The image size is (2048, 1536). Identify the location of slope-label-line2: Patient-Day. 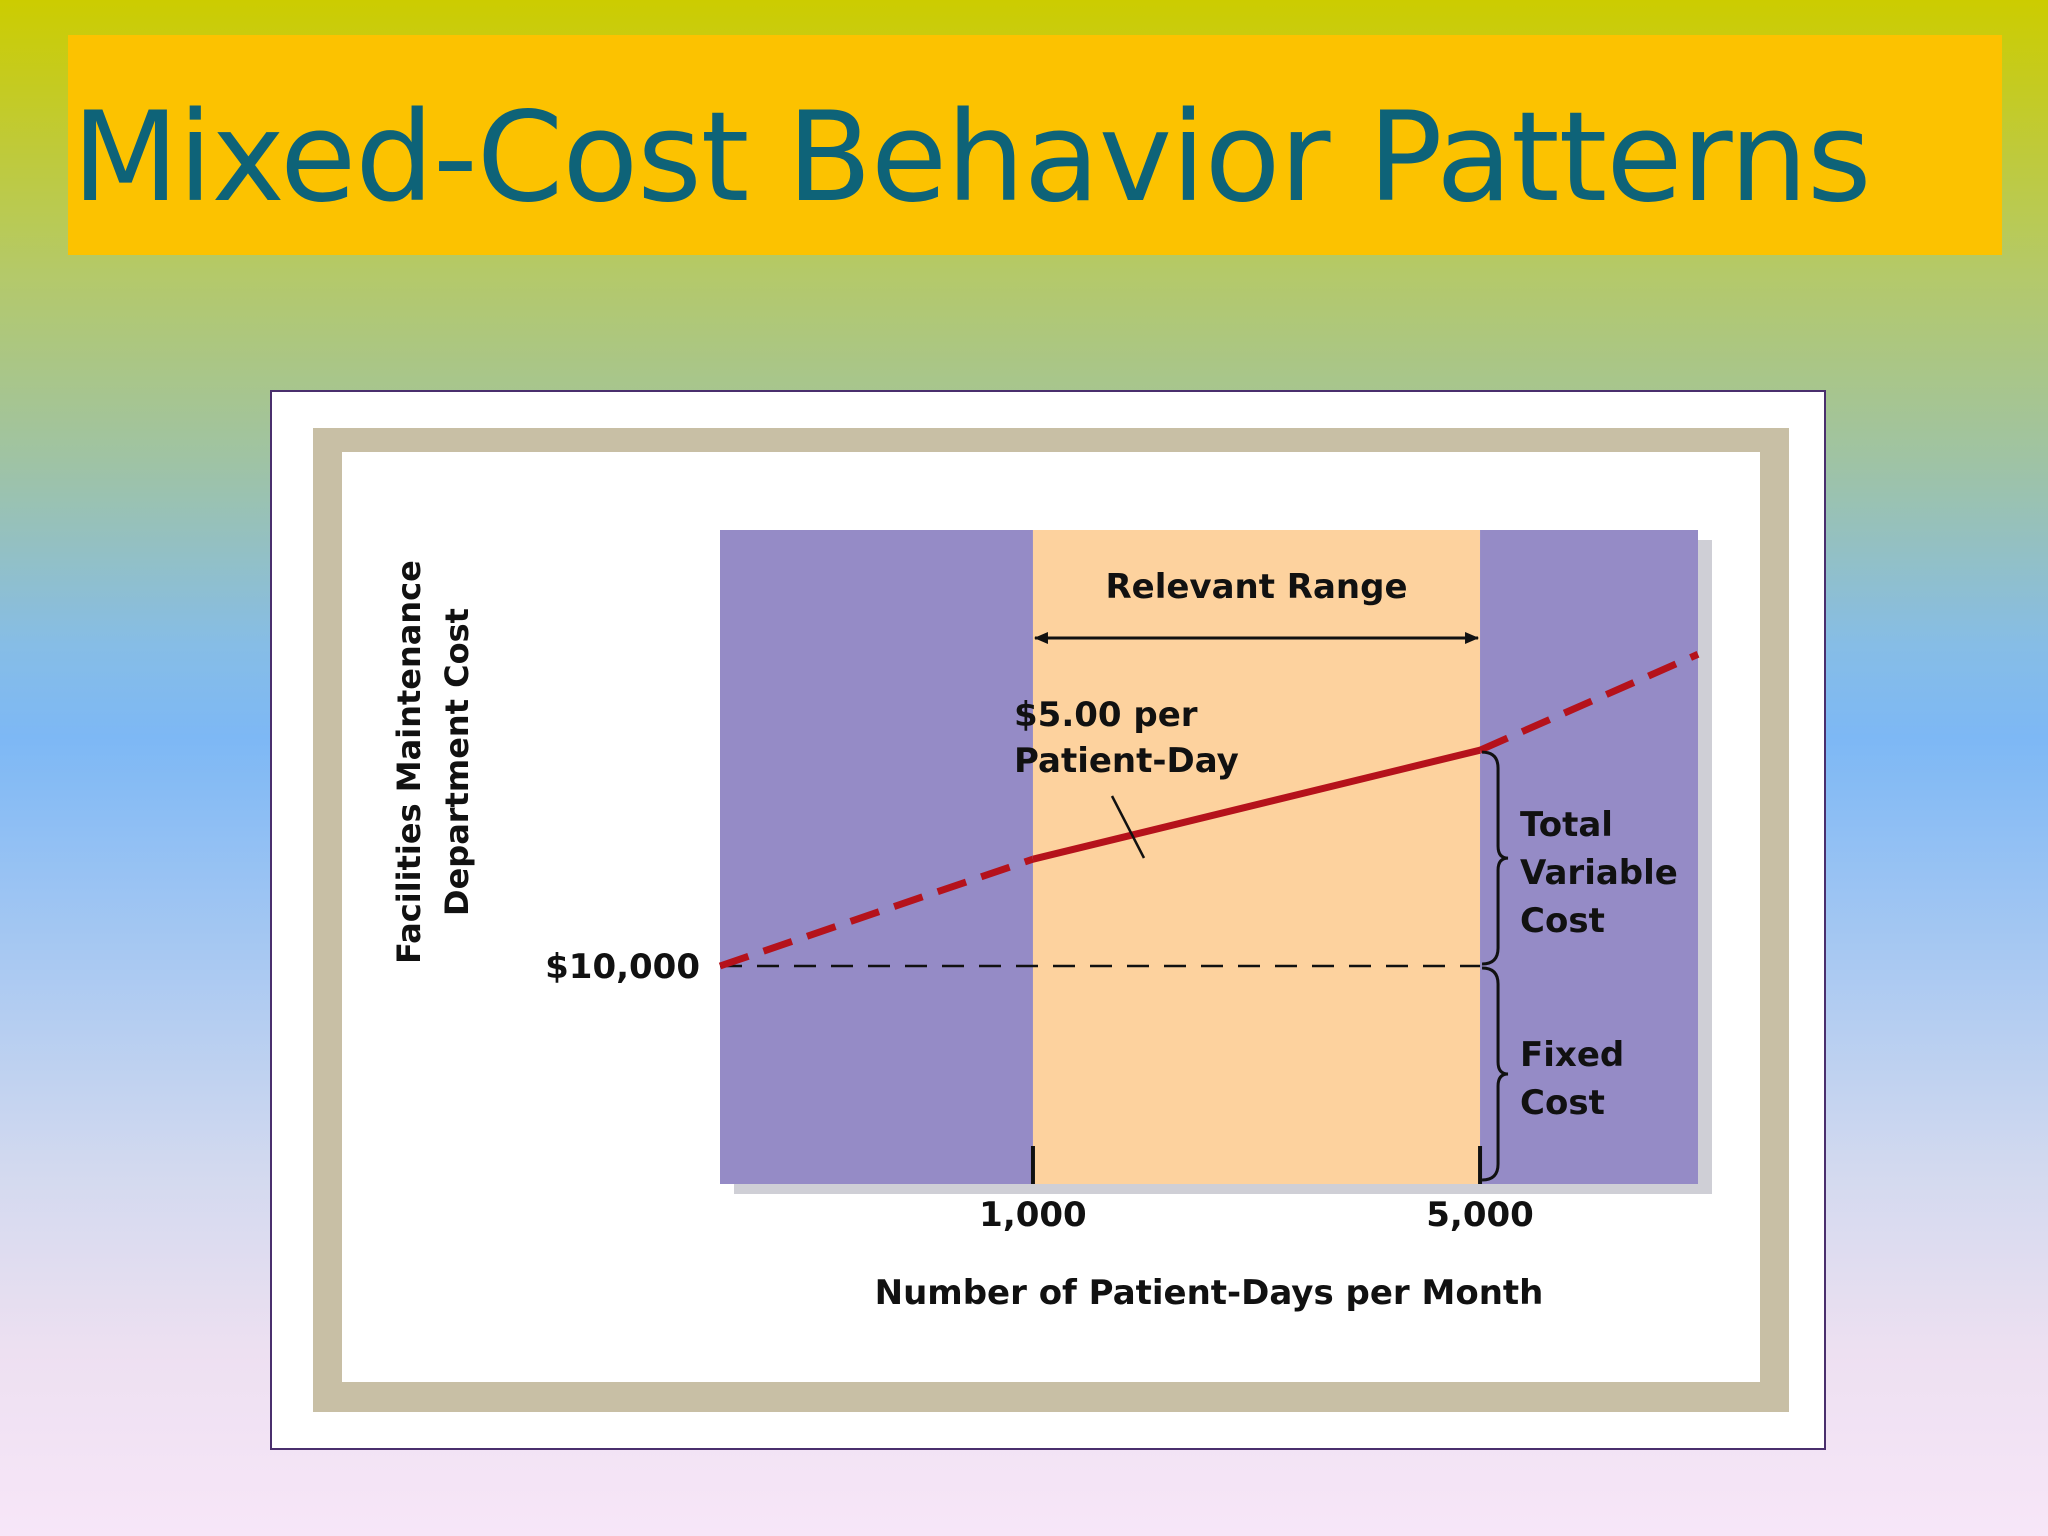
(1126, 761).